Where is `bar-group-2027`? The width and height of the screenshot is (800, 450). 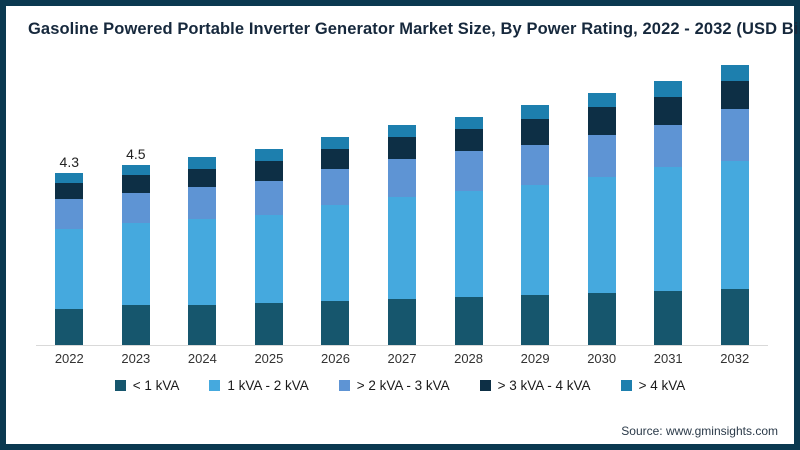 bar-group-2027 is located at coordinates (402, 235).